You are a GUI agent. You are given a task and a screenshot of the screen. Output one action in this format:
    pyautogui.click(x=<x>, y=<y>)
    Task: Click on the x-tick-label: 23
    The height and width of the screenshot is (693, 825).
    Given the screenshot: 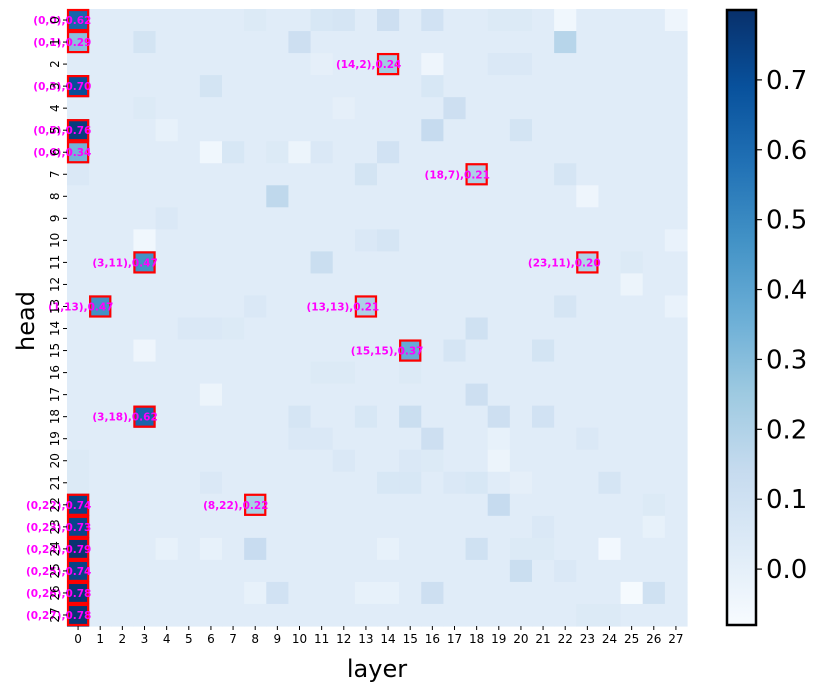 What is the action you would take?
    pyautogui.click(x=587, y=639)
    